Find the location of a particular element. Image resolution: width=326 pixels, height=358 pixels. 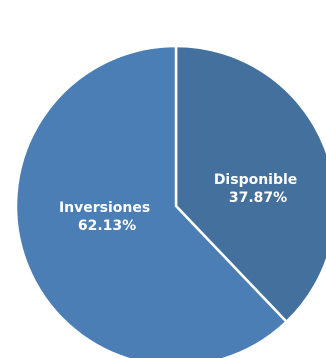

slice-label-disponible-name: Disponible is located at coordinates (255, 180).